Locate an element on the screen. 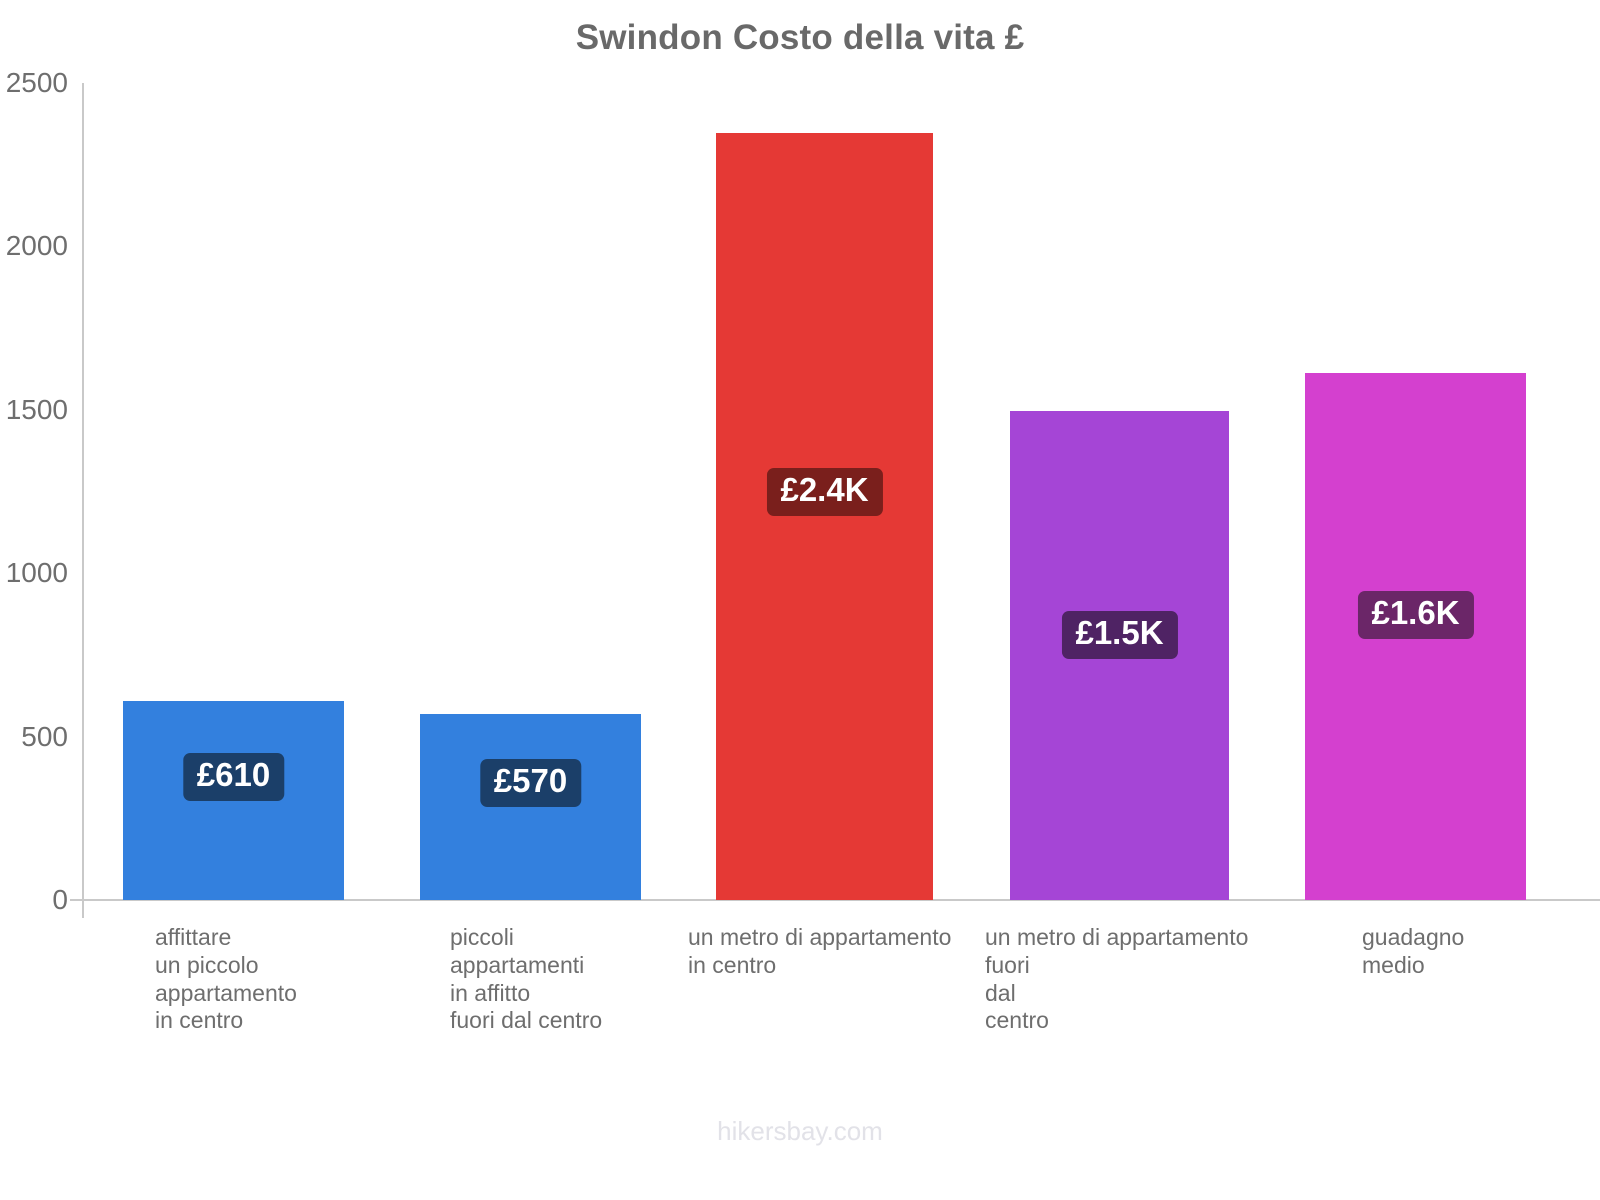 The width and height of the screenshot is (1600, 1200). bar: £570 is located at coordinates (530, 806).